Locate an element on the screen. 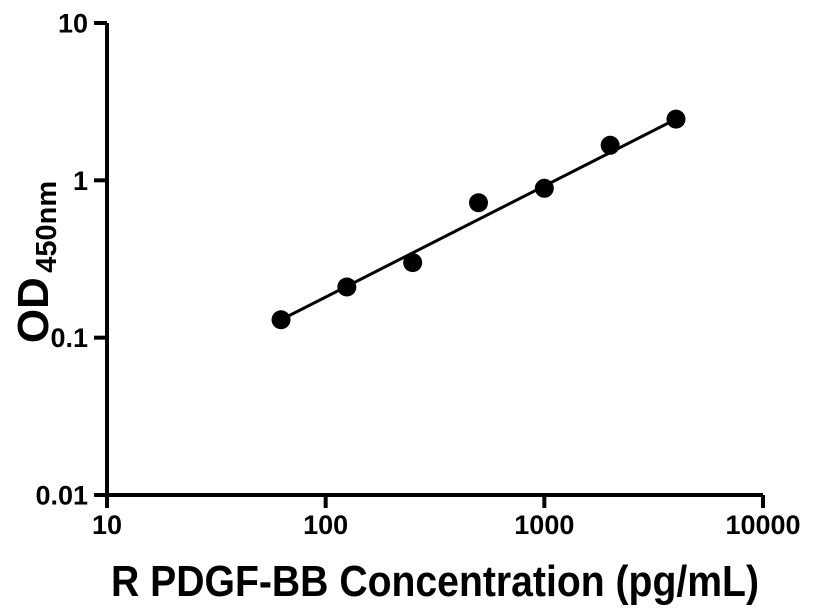 Image resolution: width=816 pixels, height=612 pixels. y-axis-title: OD 450nm is located at coordinates (36, 262).